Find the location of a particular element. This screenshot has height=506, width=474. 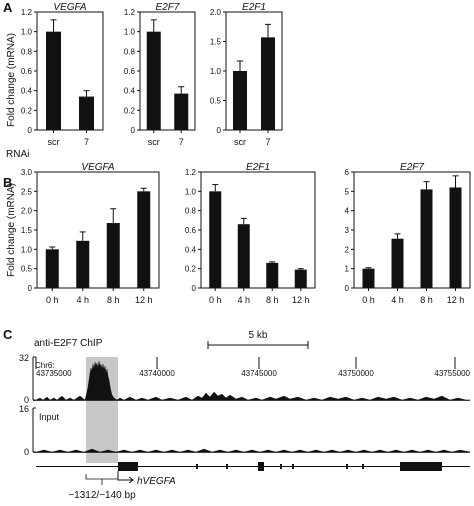

panel-a-ylabel: Fold change (mRNA) is located at coordinates (11, 80).